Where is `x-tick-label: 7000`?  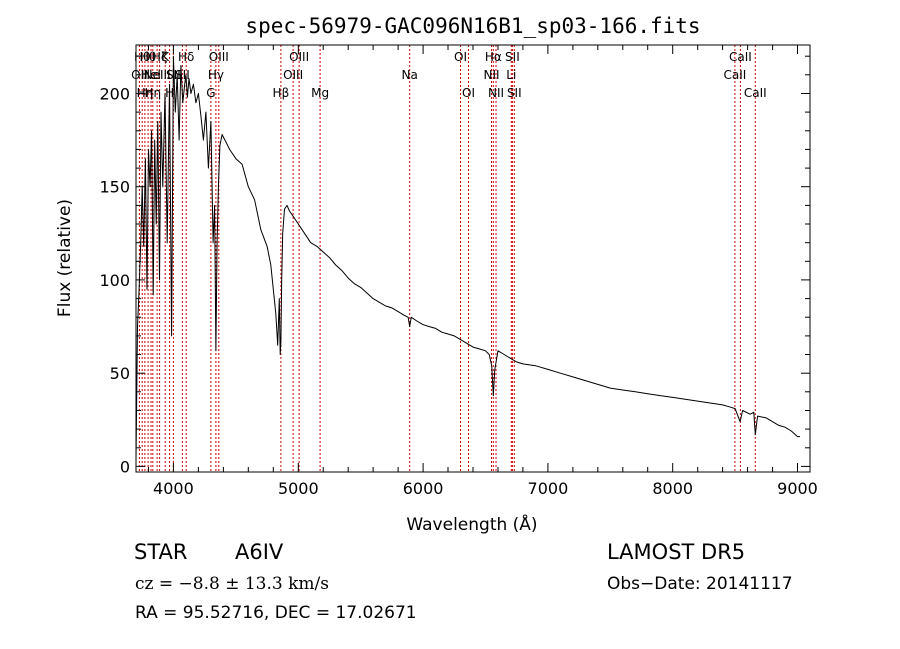
x-tick-label: 7000 is located at coordinates (548, 488).